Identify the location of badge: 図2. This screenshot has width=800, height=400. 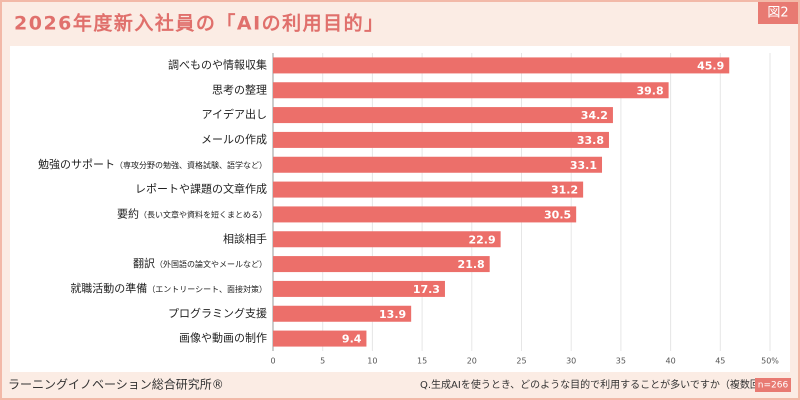
(777, 13).